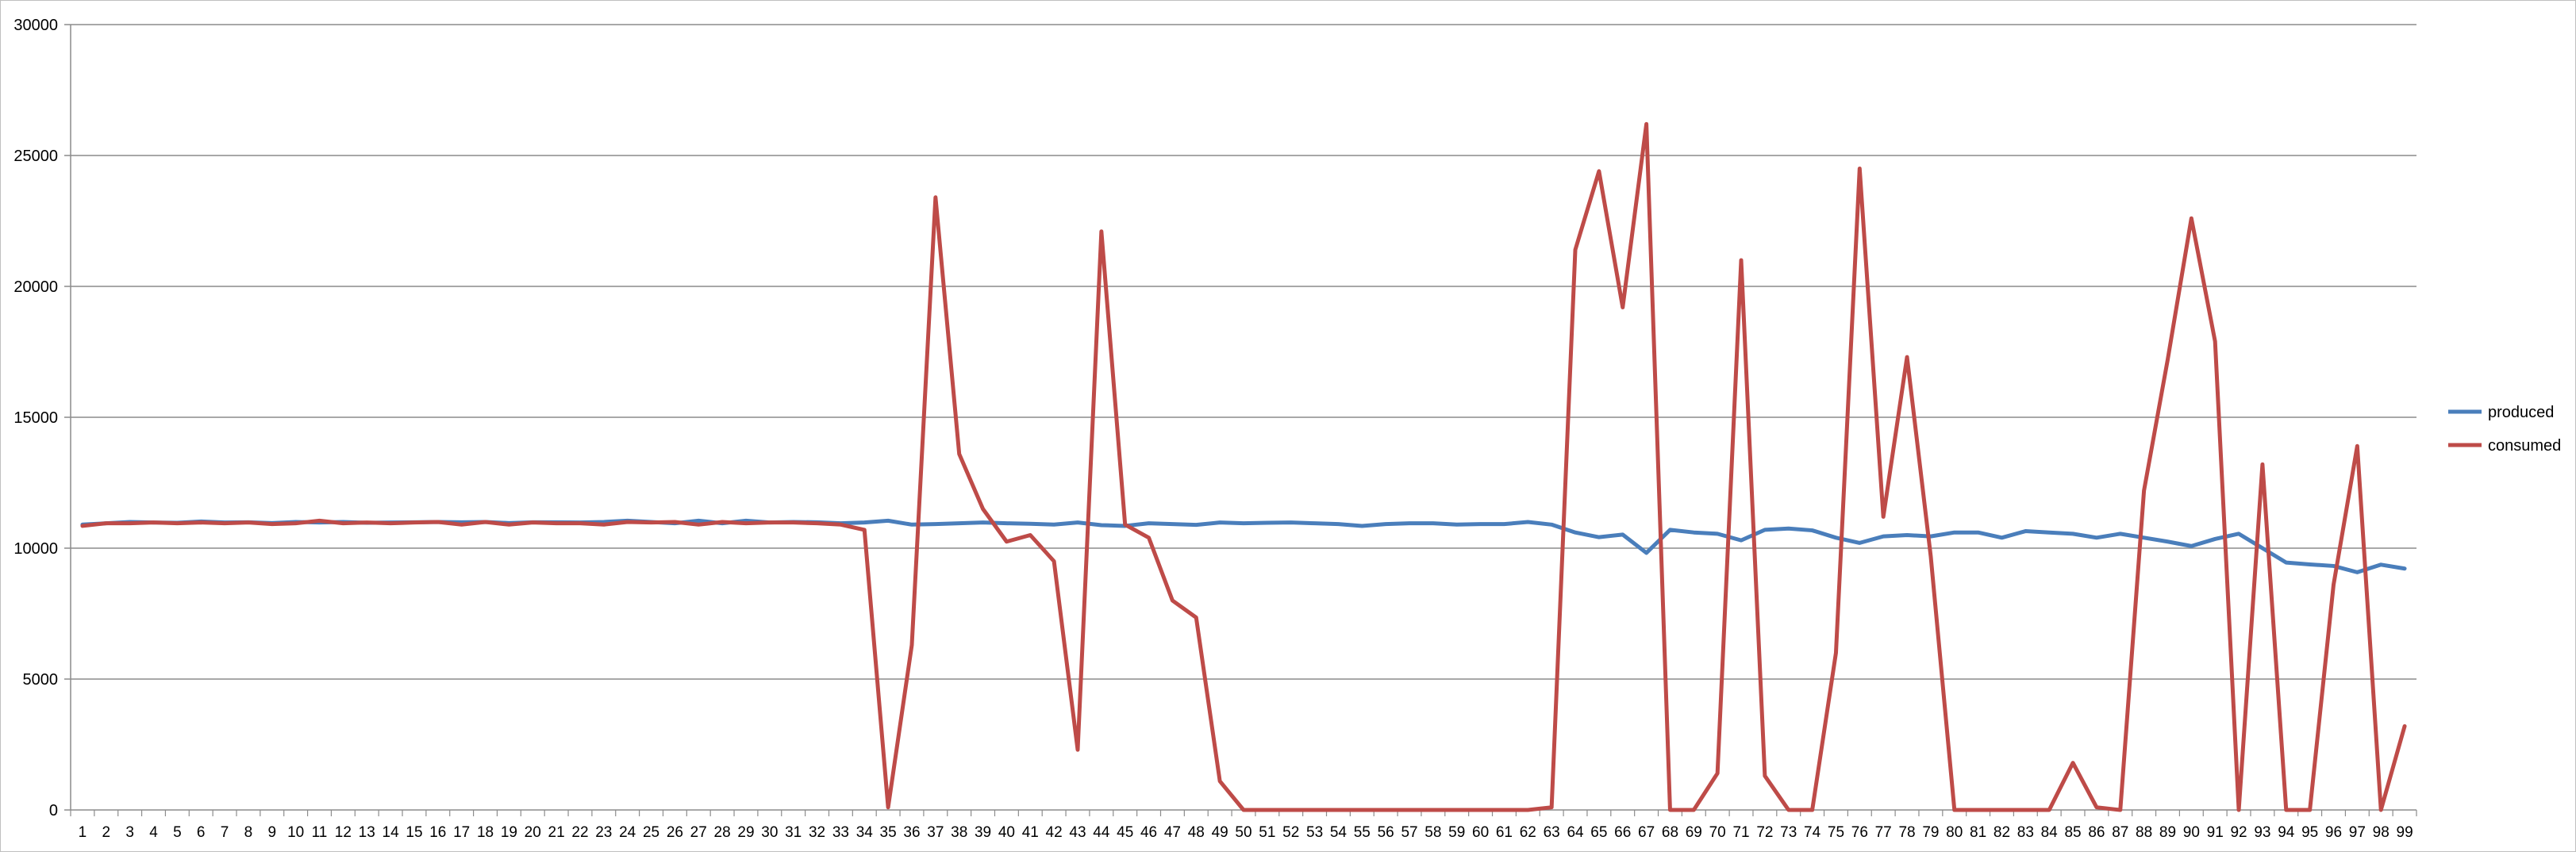 Image resolution: width=2576 pixels, height=852 pixels. Describe the element at coordinates (865, 833) in the screenshot. I see `x-tick-label: 34` at that location.